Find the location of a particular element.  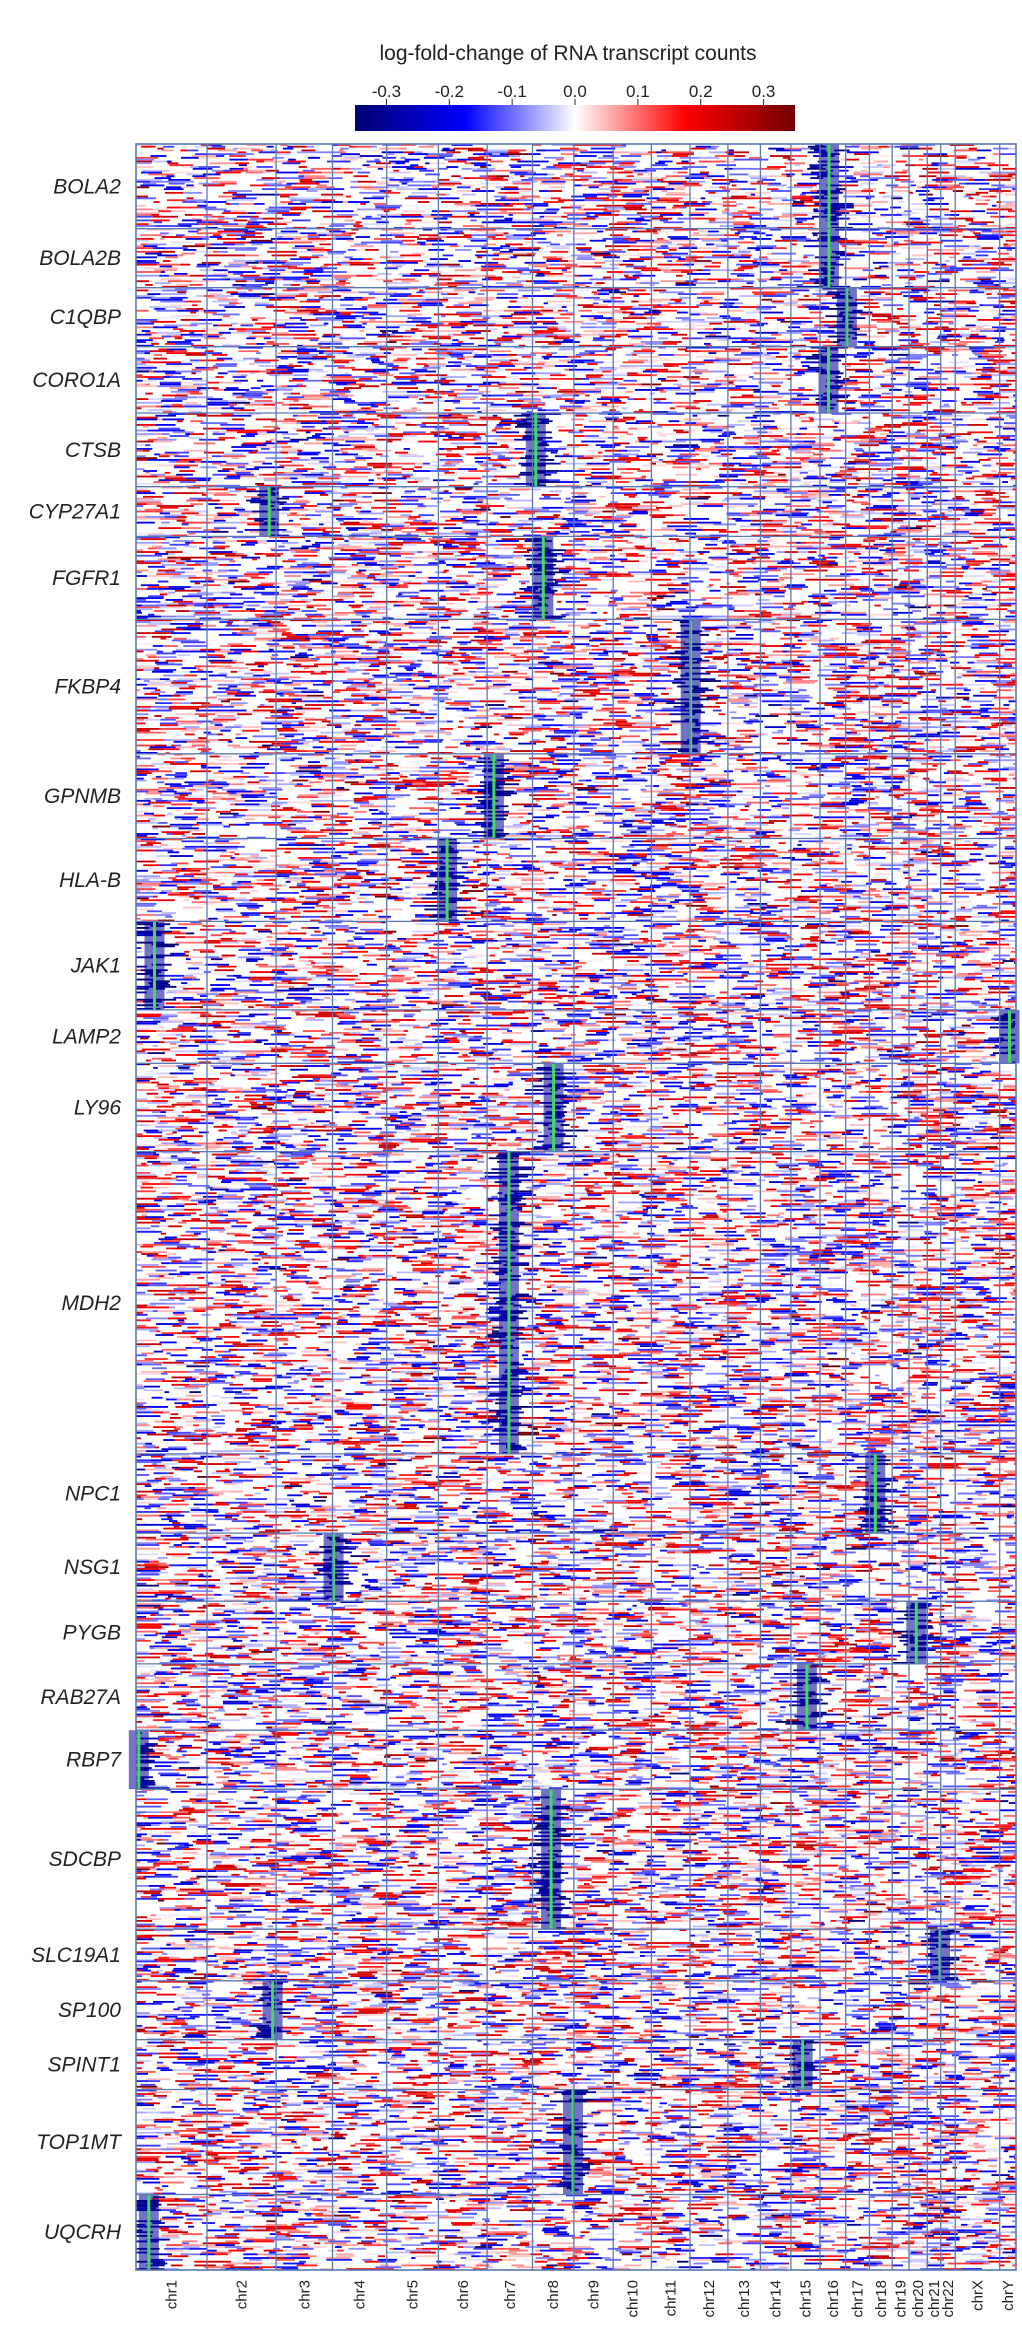

colorbar-tick-label: 0.1 is located at coordinates (638, 91).